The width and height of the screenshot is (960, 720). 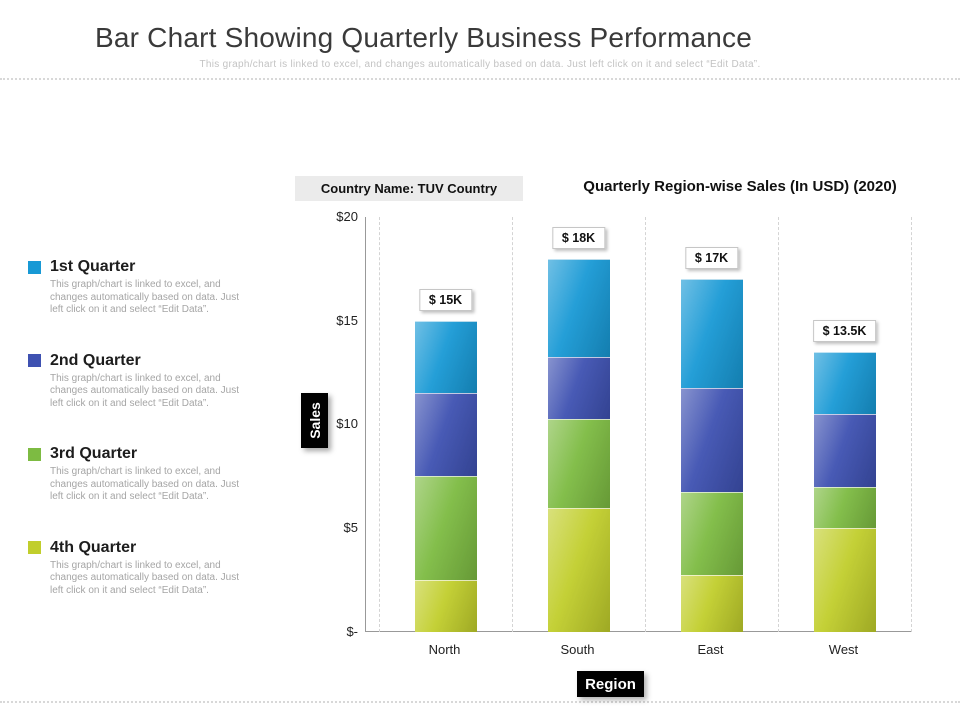 I want to click on legend-head: 2nd Quarter, so click(x=145, y=361).